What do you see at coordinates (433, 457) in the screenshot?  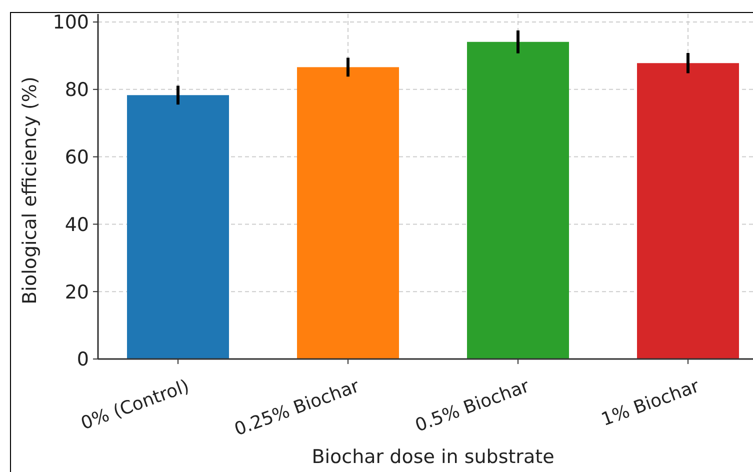 I see `x-axis-title: Biochar dose in substrate` at bounding box center [433, 457].